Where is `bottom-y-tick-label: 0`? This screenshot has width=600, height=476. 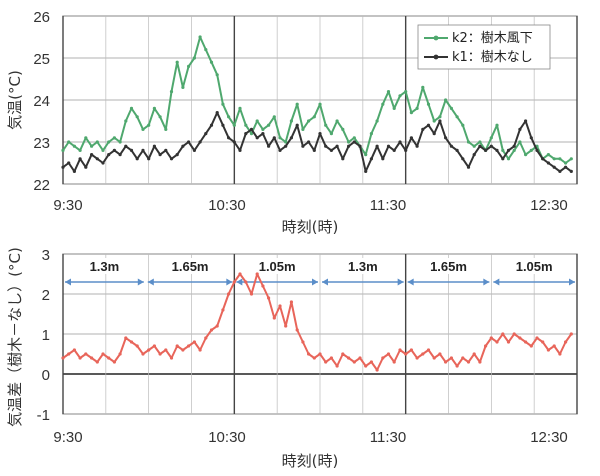 bottom-y-tick-label: 0 is located at coordinates (46, 375).